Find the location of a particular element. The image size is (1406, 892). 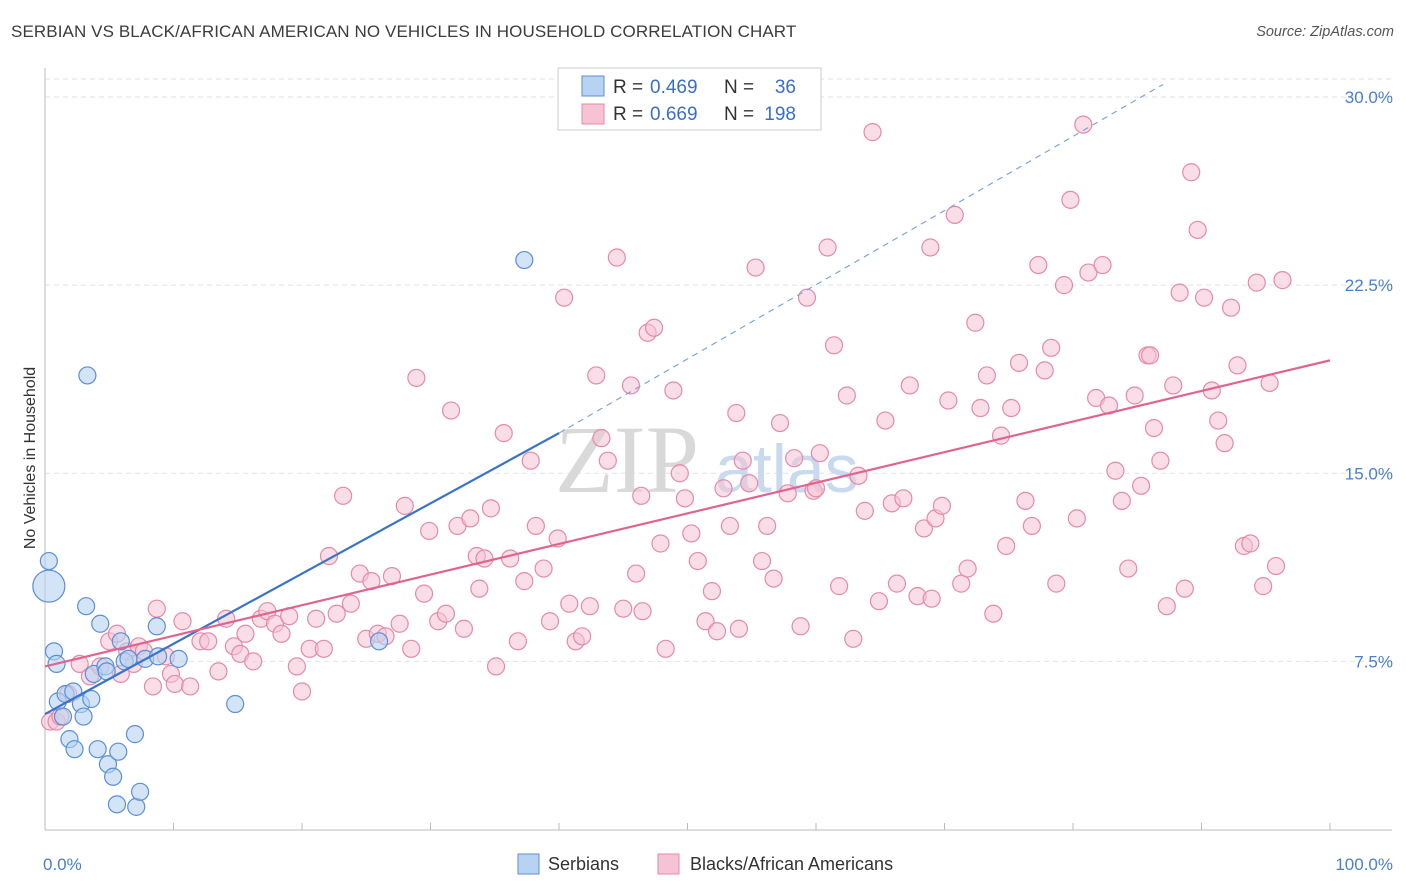

x-tick-label: 0.0% is located at coordinates (62, 864).